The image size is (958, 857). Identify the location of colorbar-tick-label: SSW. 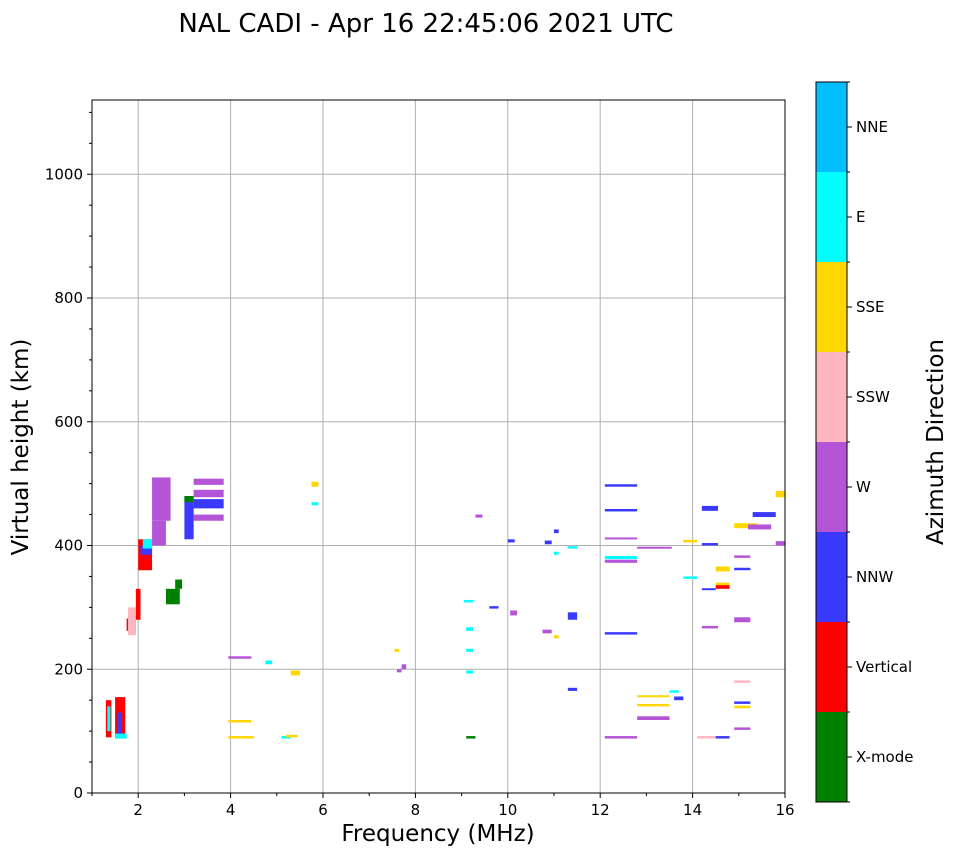
(873, 397).